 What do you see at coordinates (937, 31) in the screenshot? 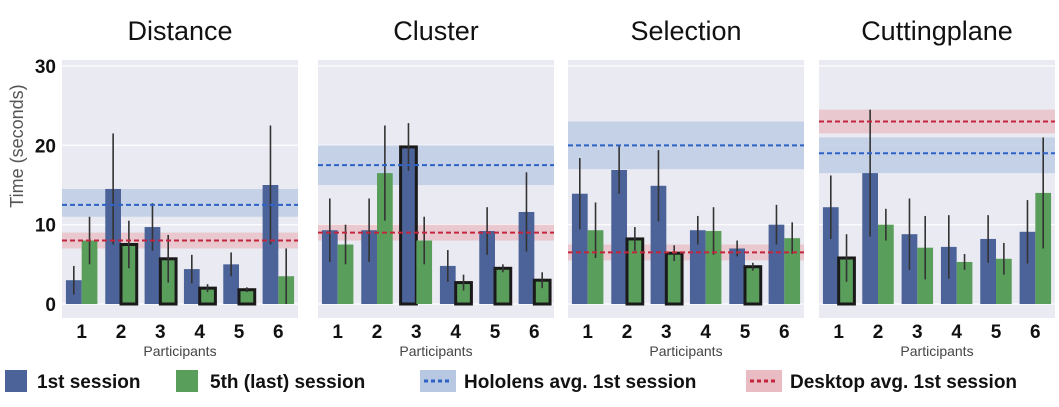
I see `chart-title: Cuttingplane` at bounding box center [937, 31].